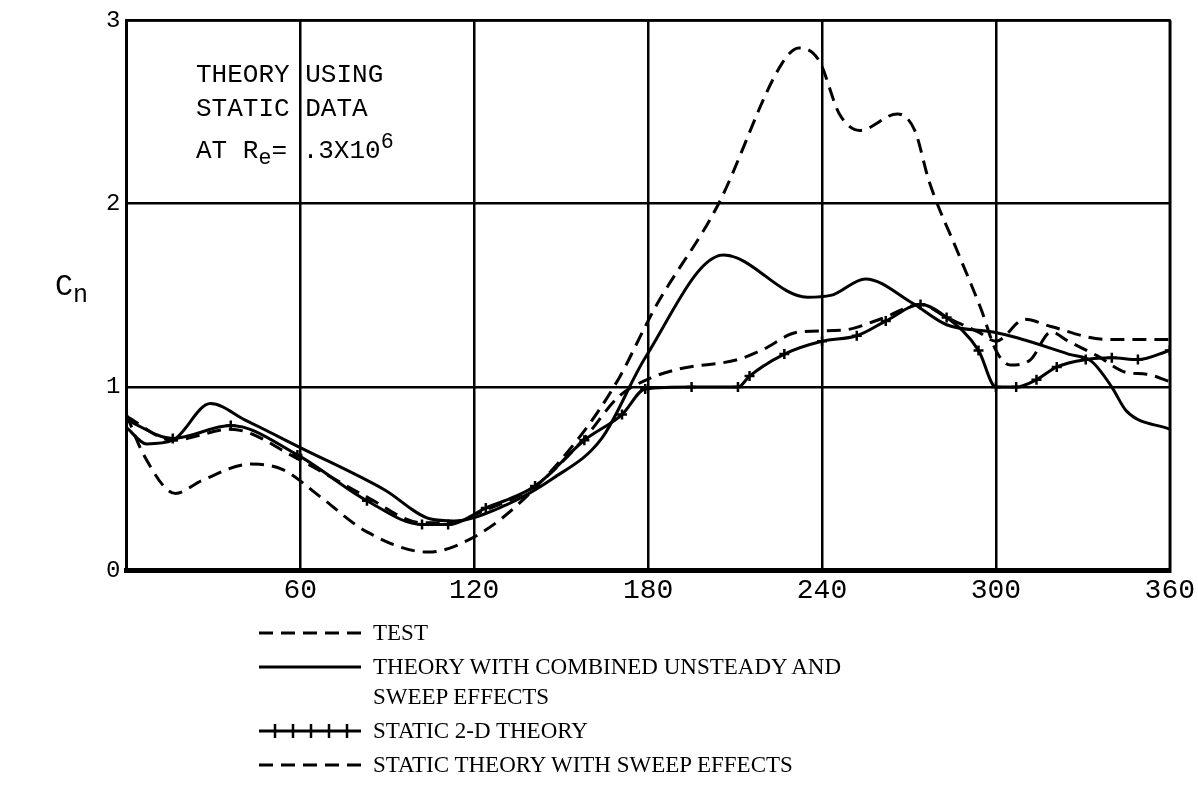 The image size is (1198, 803). I want to click on legend-label: THEORY WITH COMBINED UNSTEADY AND SWEEP EFFECTS, so click(608, 682).